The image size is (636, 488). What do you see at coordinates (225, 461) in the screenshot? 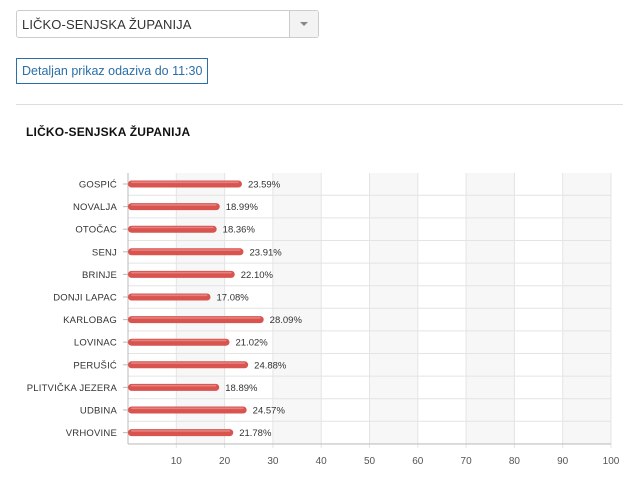
I see `x-tick-label: 20` at bounding box center [225, 461].